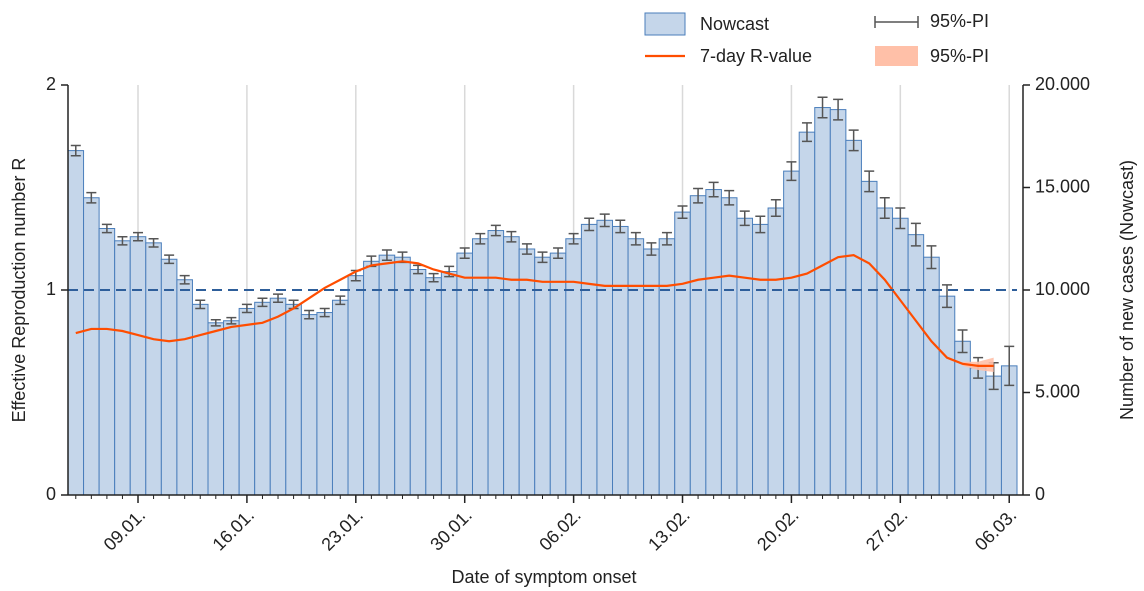 Image resolution: width=1144 pixels, height=591 pixels. What do you see at coordinates (1040, 494) in the screenshot?
I see `y2-tick-label: 0` at bounding box center [1040, 494].